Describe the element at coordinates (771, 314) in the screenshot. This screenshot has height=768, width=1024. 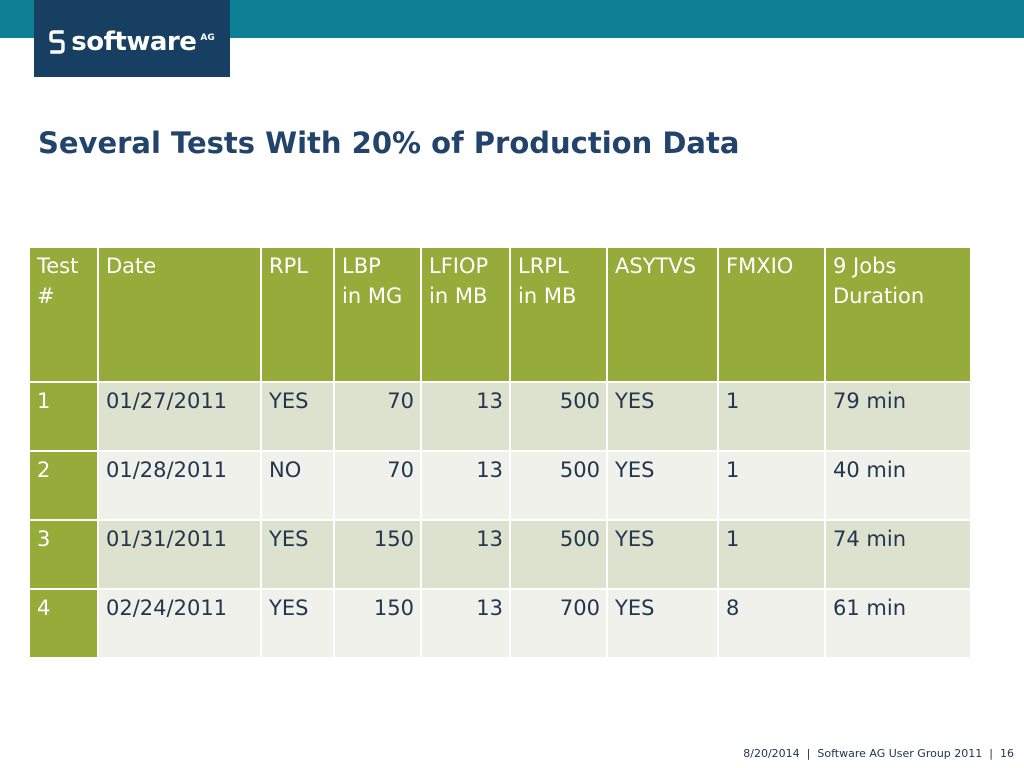
I see `header-fmxio: FMXIO` at that location.